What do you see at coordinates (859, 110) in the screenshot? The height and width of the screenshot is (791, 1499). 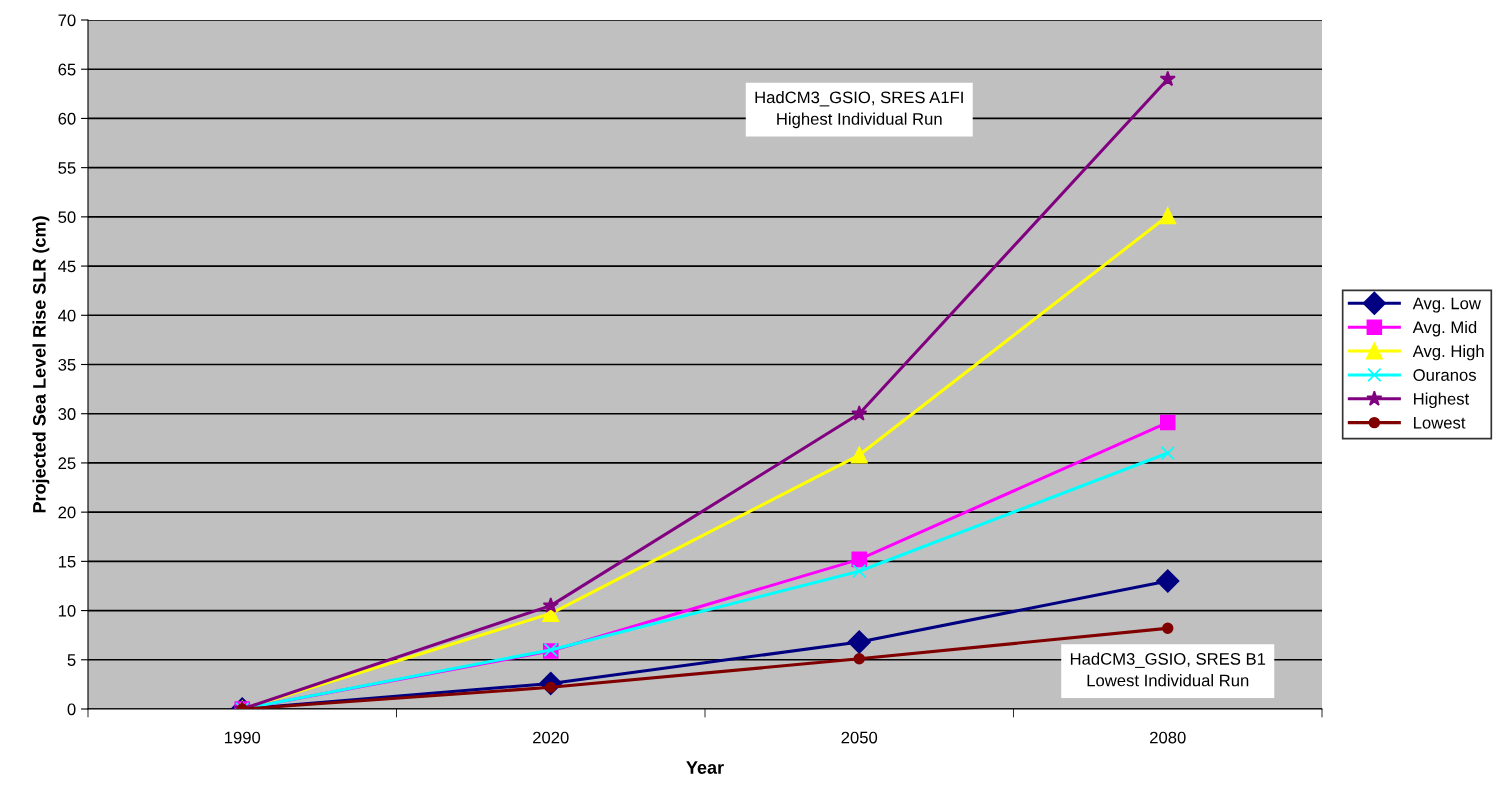 I see `annotation: HadCM3_GSIO, SRES A1FI Highest Individual Run` at bounding box center [859, 110].